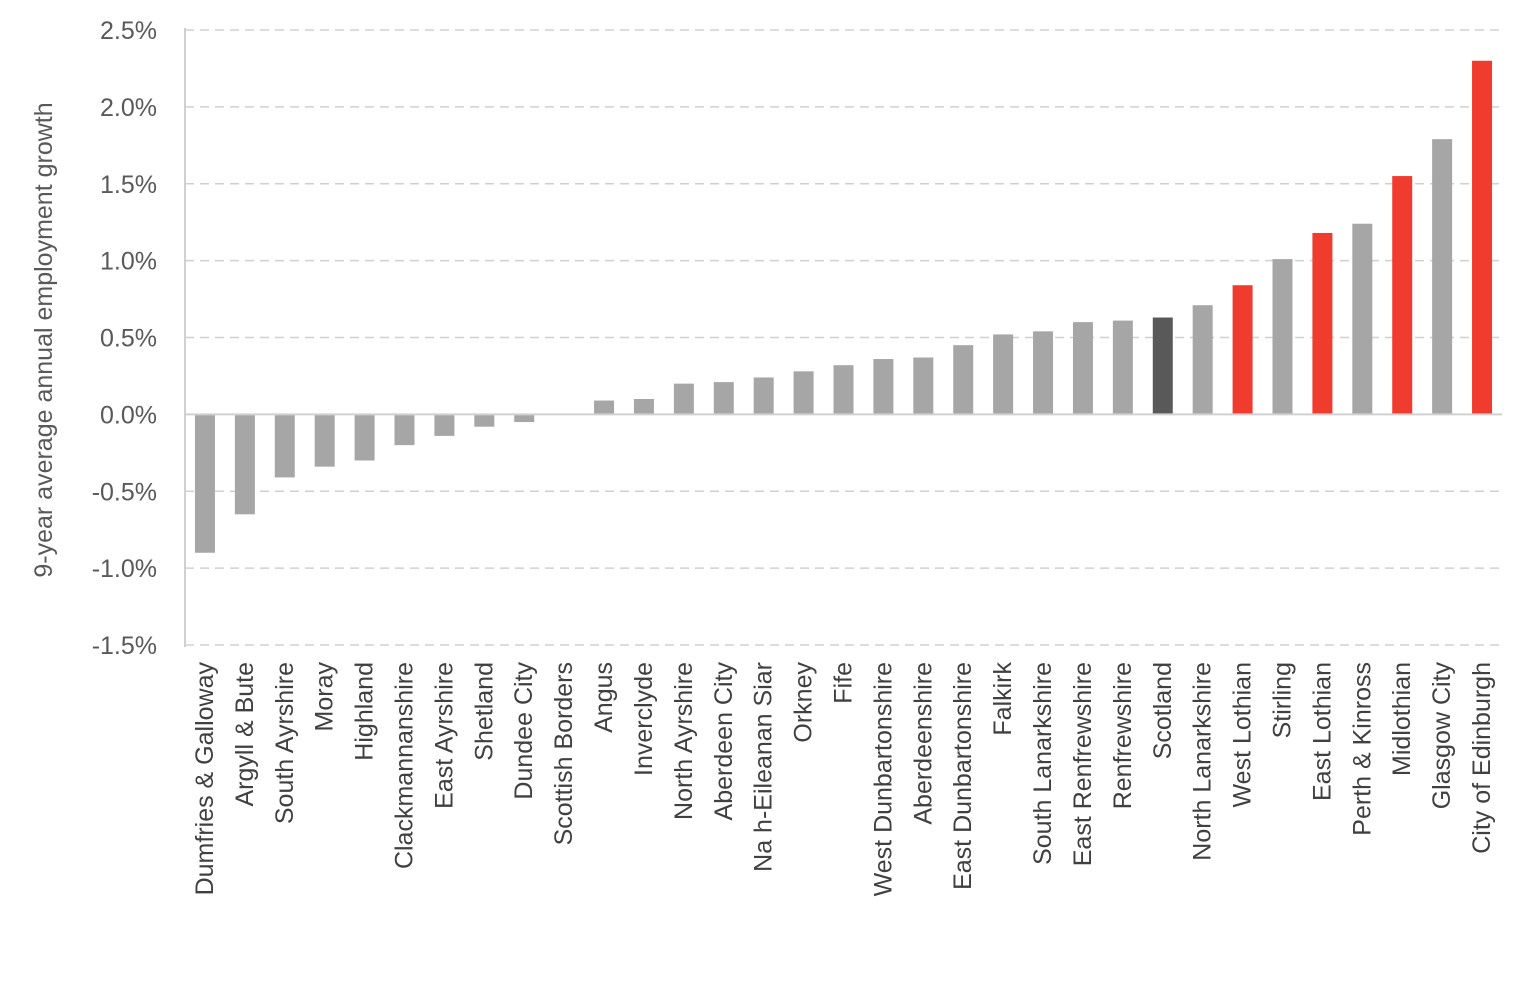 The image size is (1523, 992). Describe the element at coordinates (244, 464) in the screenshot. I see `bar-argyll-bute` at that location.